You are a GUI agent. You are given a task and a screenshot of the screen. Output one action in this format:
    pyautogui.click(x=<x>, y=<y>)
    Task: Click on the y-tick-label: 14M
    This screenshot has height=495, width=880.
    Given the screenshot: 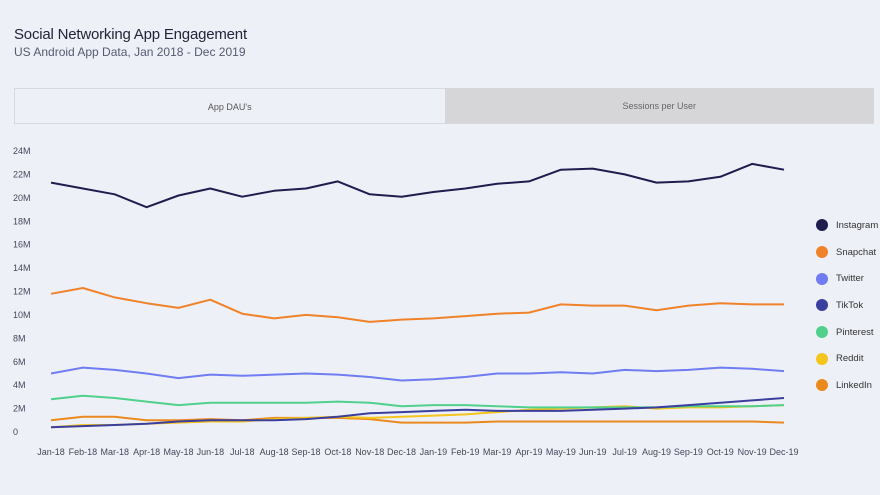 What is the action you would take?
    pyautogui.click(x=22, y=268)
    